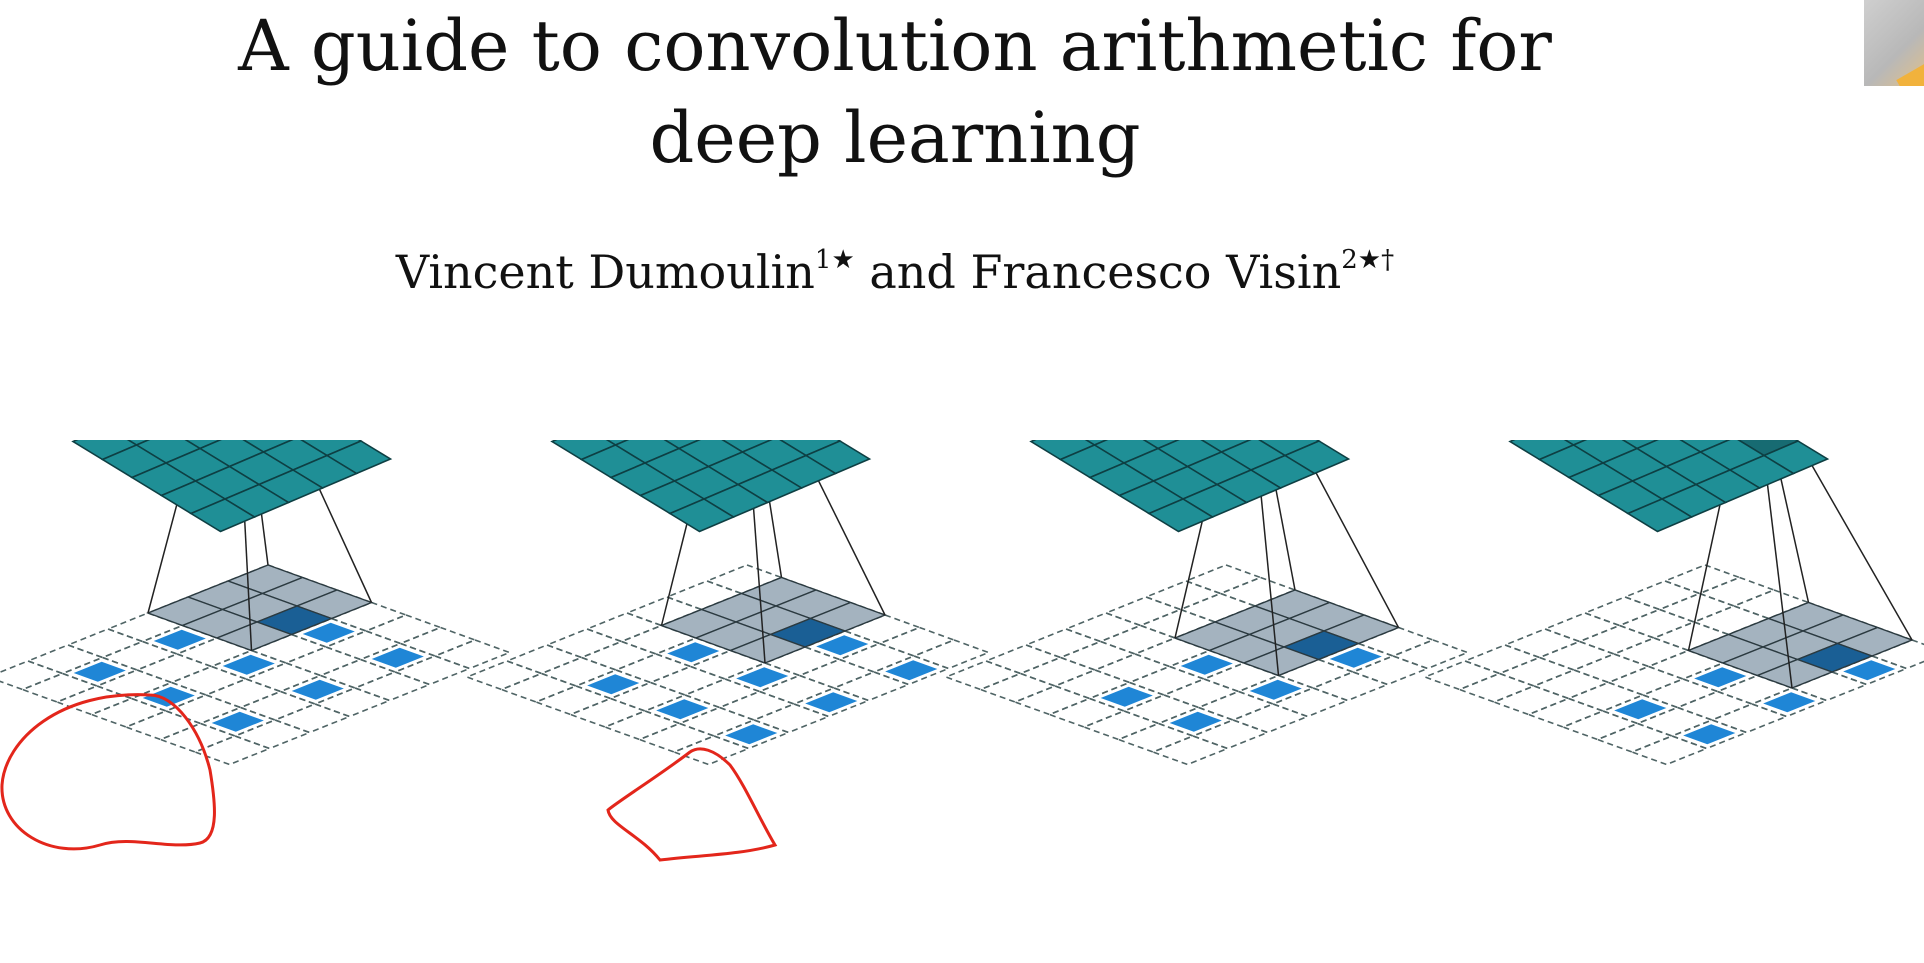 This screenshot has width=1924, height=963. Describe the element at coordinates (692, 804) in the screenshot. I see `red-scribble-annotation` at that location.